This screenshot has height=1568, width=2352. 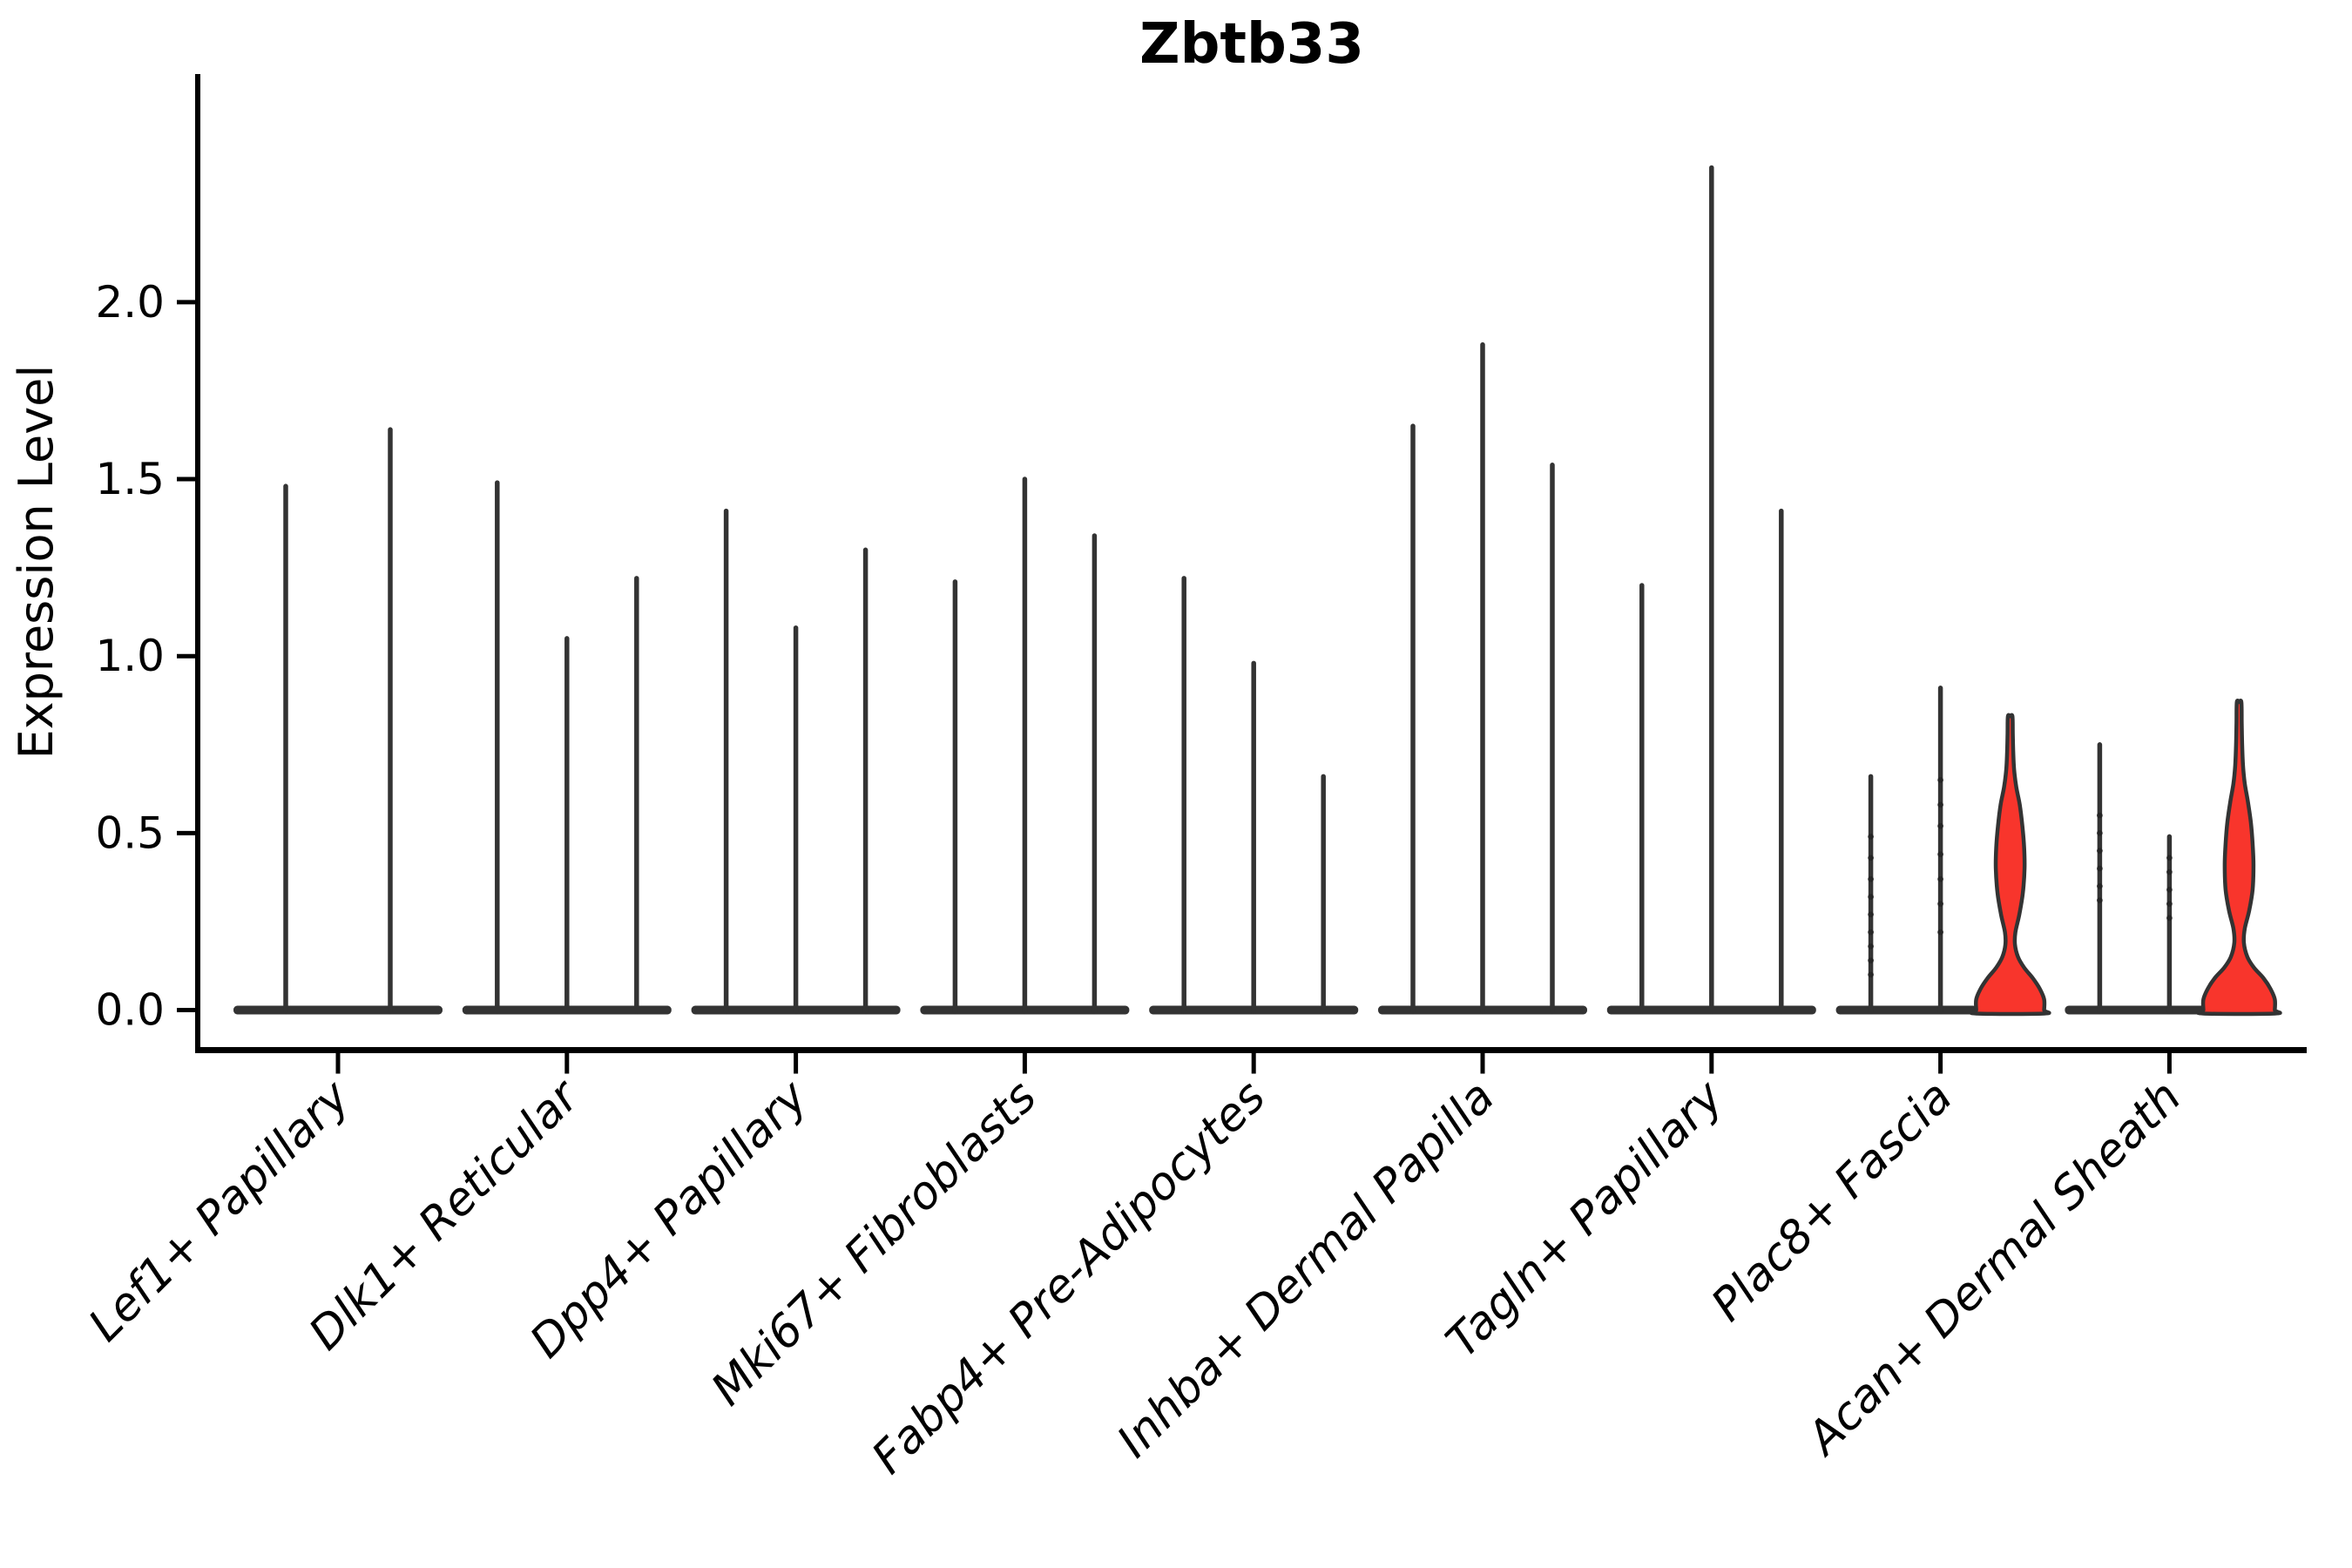 What do you see at coordinates (130, 833) in the screenshot?
I see `y-tick-label: 0.5` at bounding box center [130, 833].